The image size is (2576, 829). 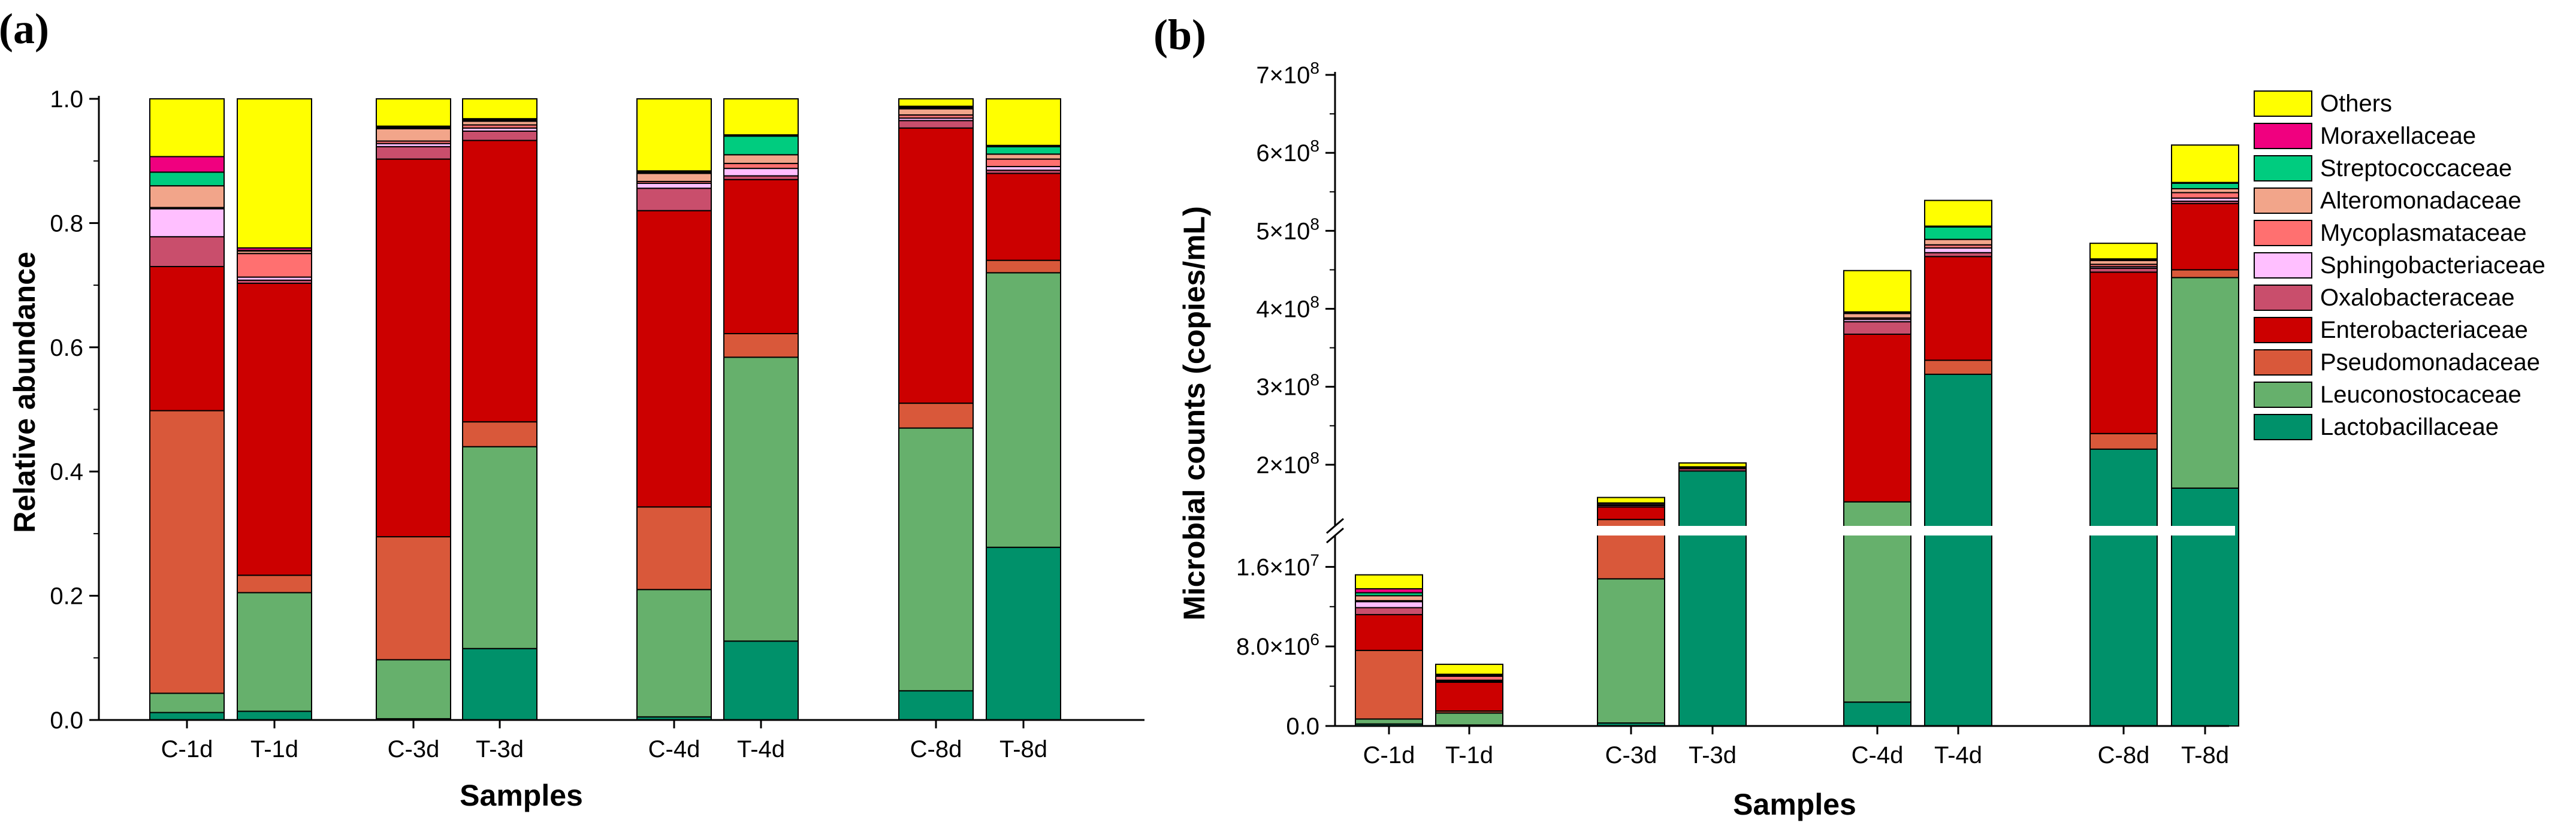 I want to click on bar-segment-leuconostocaceae-t-1d, so click(x=275, y=652).